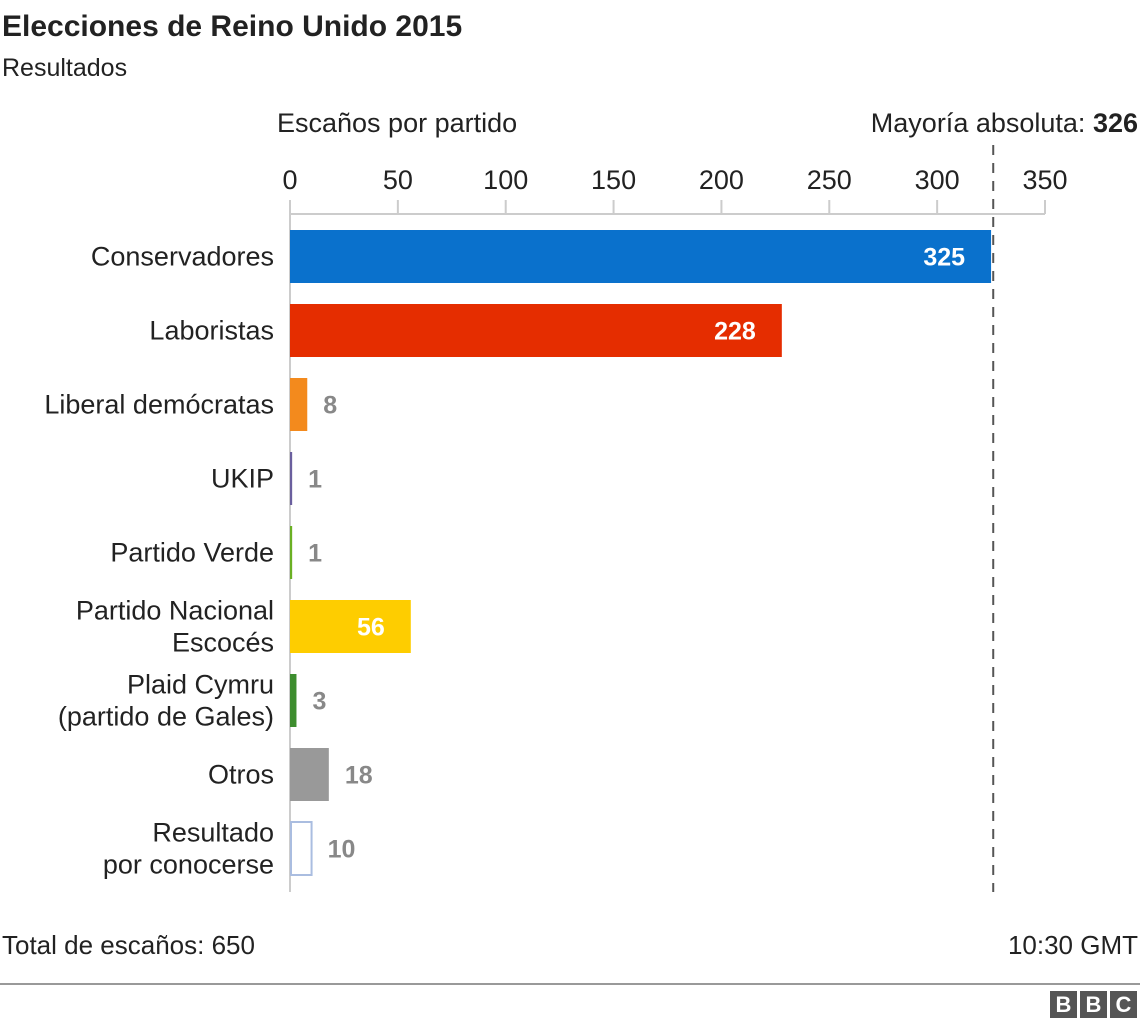 The height and width of the screenshot is (1023, 1140). What do you see at coordinates (505, 180) in the screenshot?
I see `x-tick-label: 100` at bounding box center [505, 180].